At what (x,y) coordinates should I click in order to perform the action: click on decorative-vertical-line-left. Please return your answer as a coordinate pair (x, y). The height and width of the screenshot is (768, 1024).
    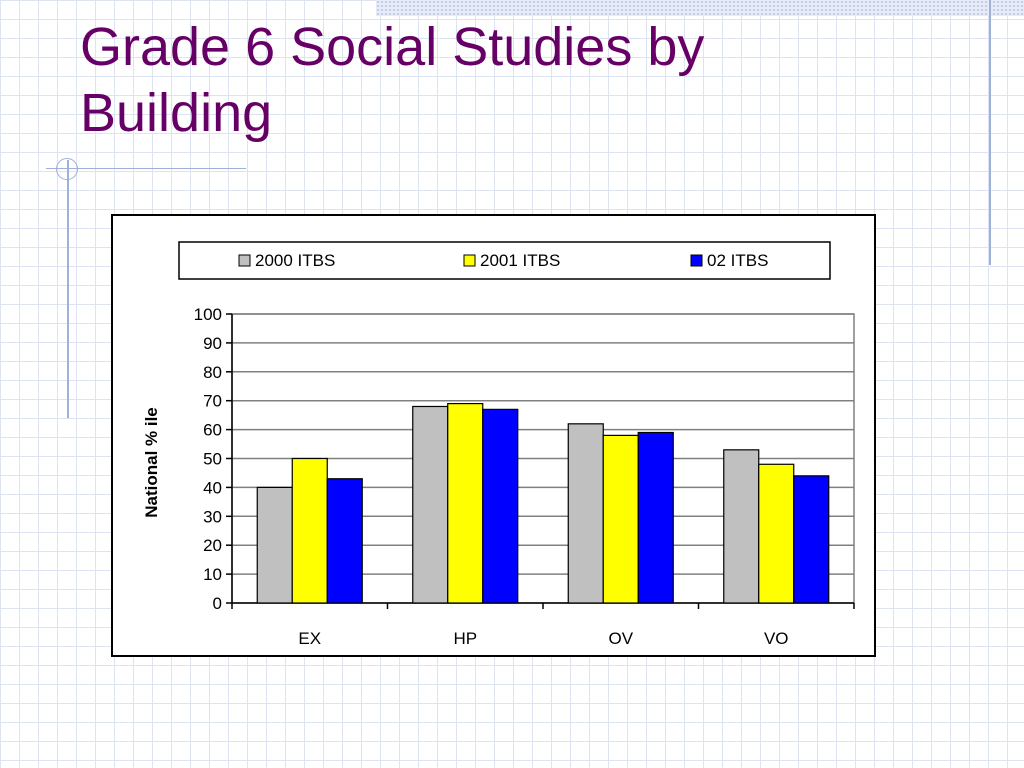
    Looking at the image, I should click on (68, 289).